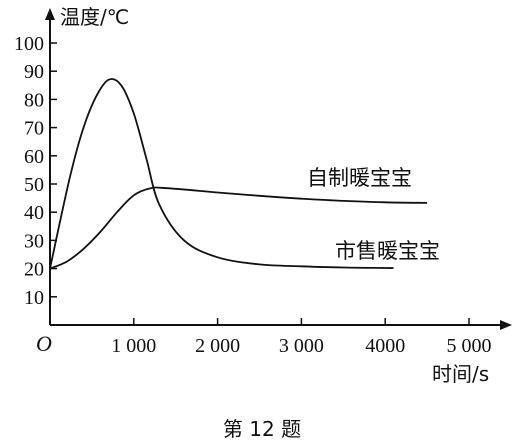  What do you see at coordinates (94, 17) in the screenshot?
I see `y-axis-label: 温度/℃` at bounding box center [94, 17].